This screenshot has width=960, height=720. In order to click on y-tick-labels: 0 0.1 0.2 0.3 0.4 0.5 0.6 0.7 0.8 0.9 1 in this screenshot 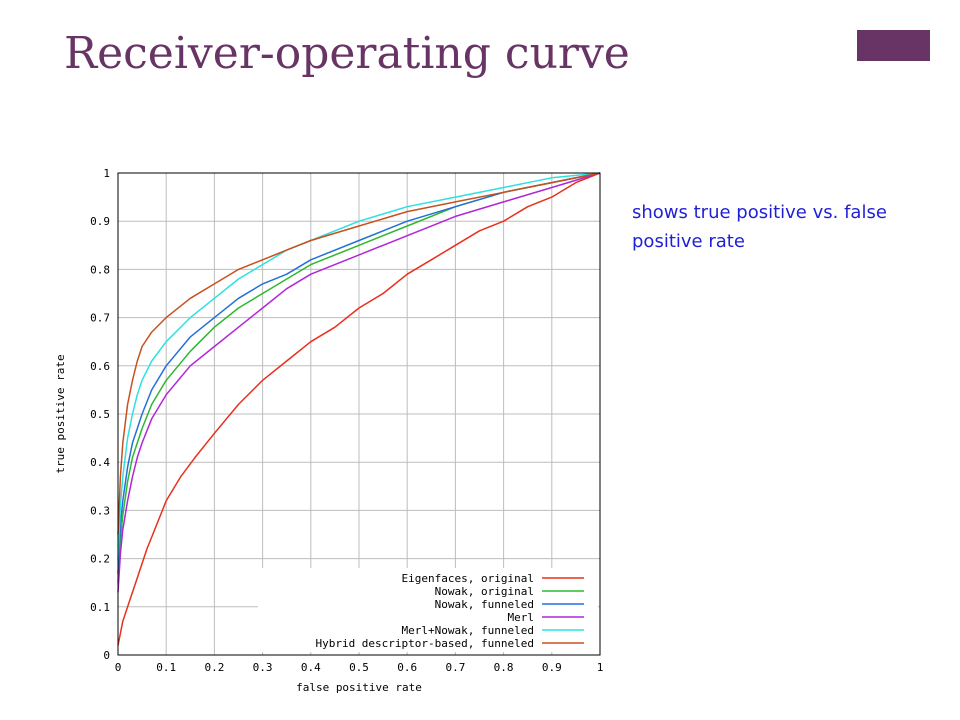, I will do `click(100, 414)`.